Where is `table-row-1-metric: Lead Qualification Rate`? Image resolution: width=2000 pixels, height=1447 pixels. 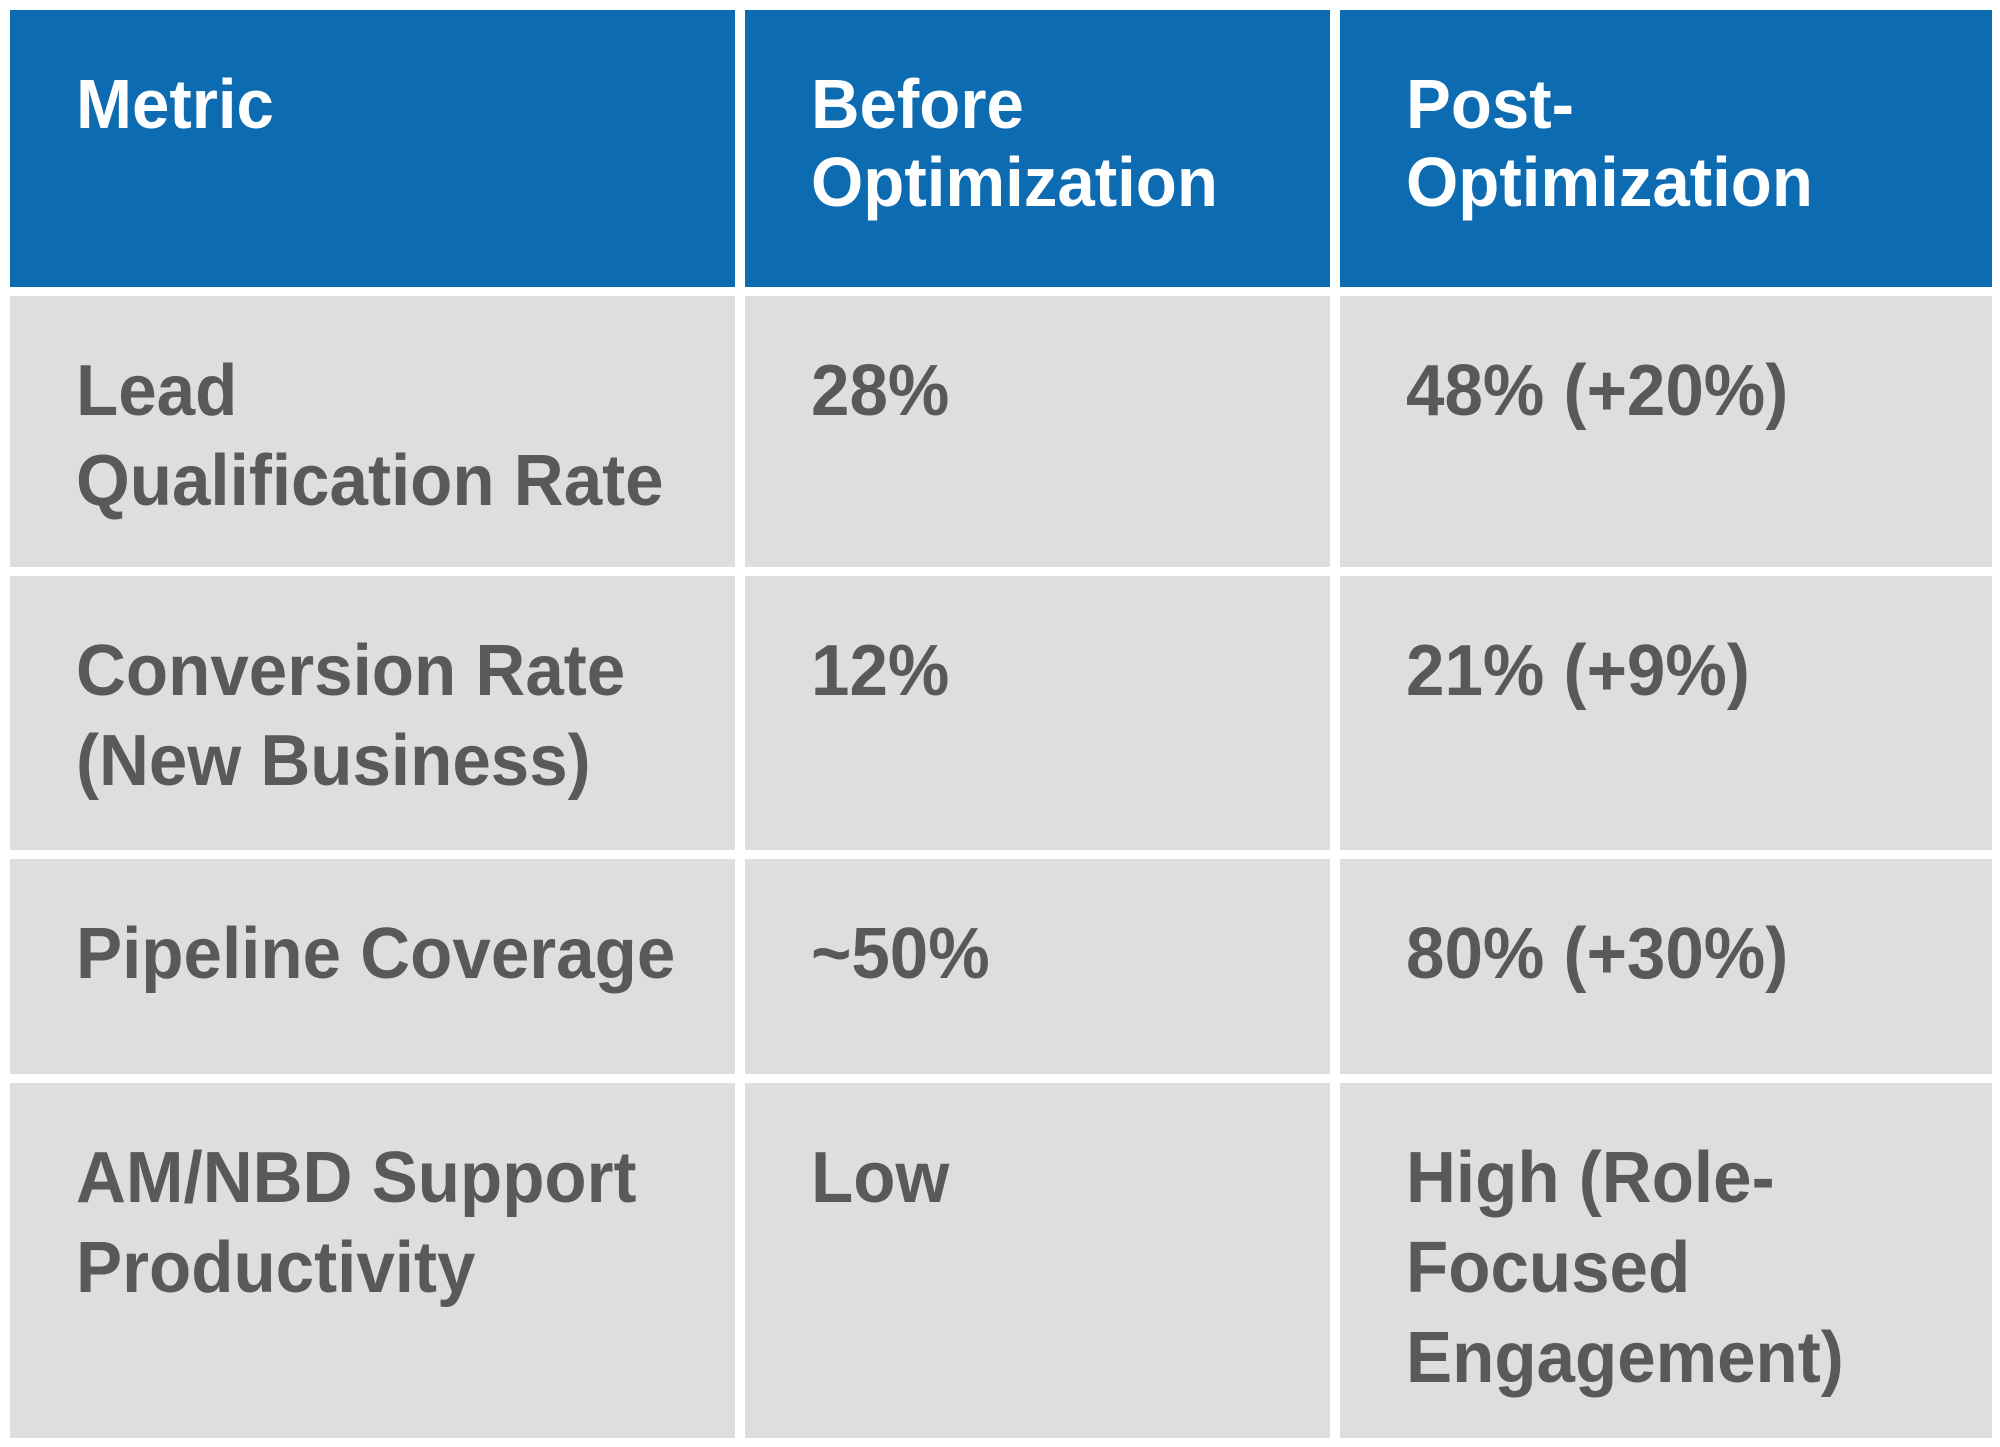
table-row-1-metric: Lead Qualification Rate is located at coordinates (372, 431).